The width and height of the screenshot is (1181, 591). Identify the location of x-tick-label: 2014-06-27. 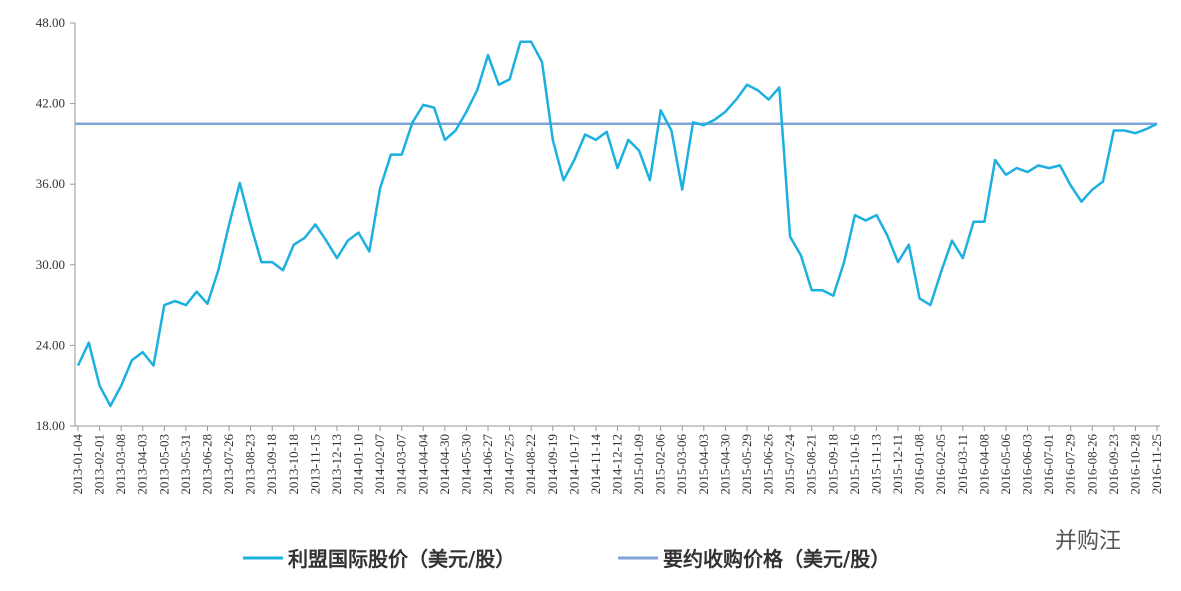
(487, 464).